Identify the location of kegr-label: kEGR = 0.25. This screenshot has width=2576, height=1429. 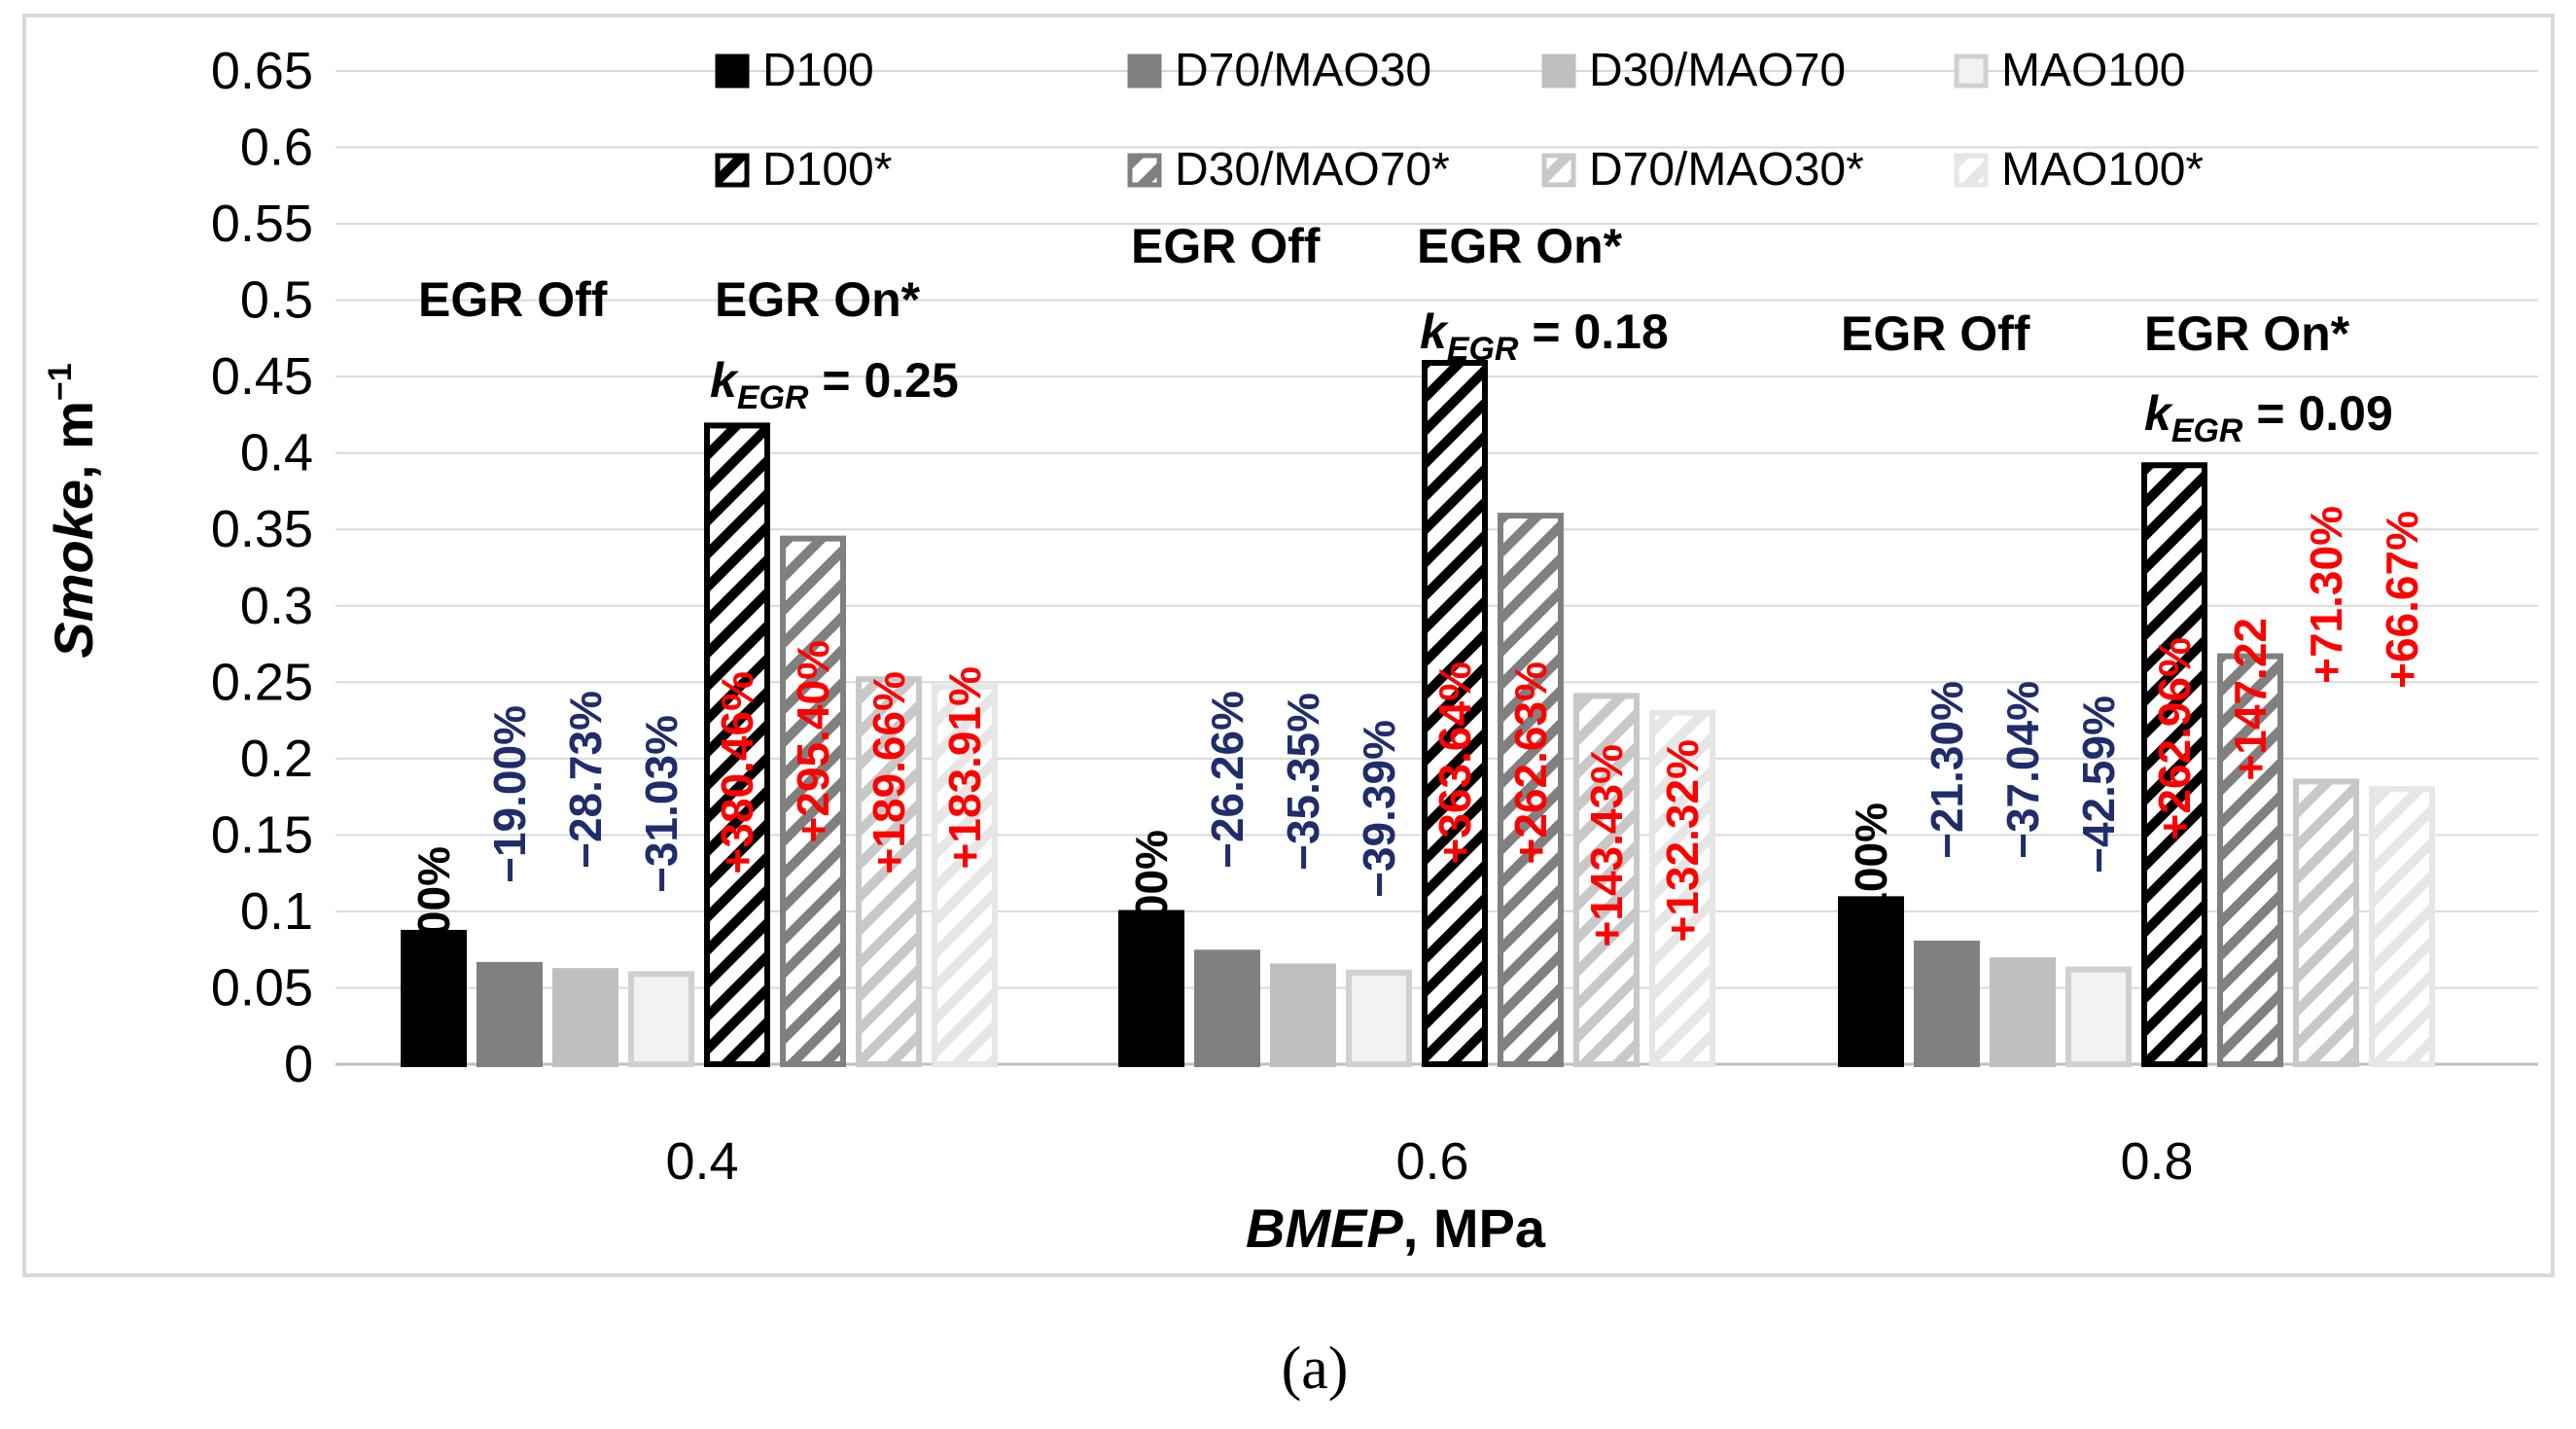
(835, 384).